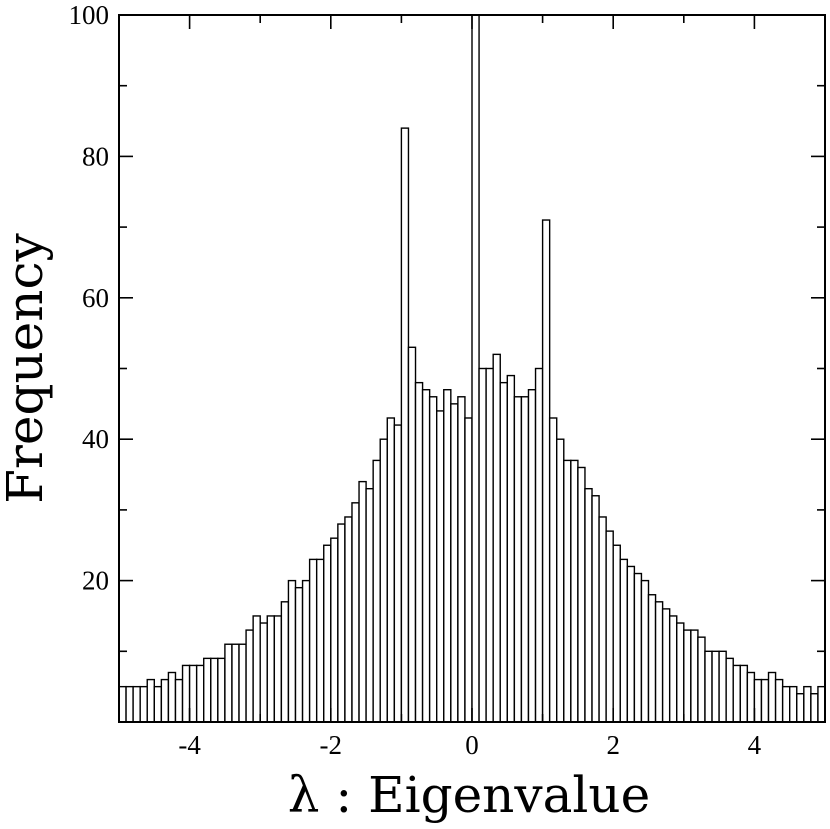 This screenshot has width=830, height=829. What do you see at coordinates (613, 745) in the screenshot?
I see `x-tick-label: 2` at bounding box center [613, 745].